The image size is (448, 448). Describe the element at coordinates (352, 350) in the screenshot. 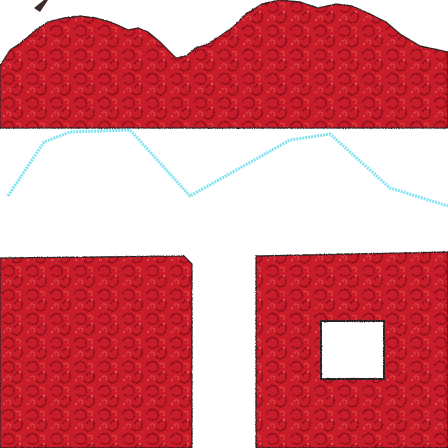

I see `window-square` at that location.